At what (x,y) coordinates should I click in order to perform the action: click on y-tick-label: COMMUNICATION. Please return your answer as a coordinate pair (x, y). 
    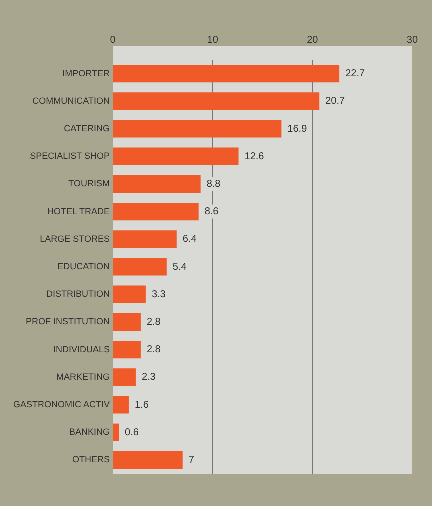
    Looking at the image, I should click on (71, 101).